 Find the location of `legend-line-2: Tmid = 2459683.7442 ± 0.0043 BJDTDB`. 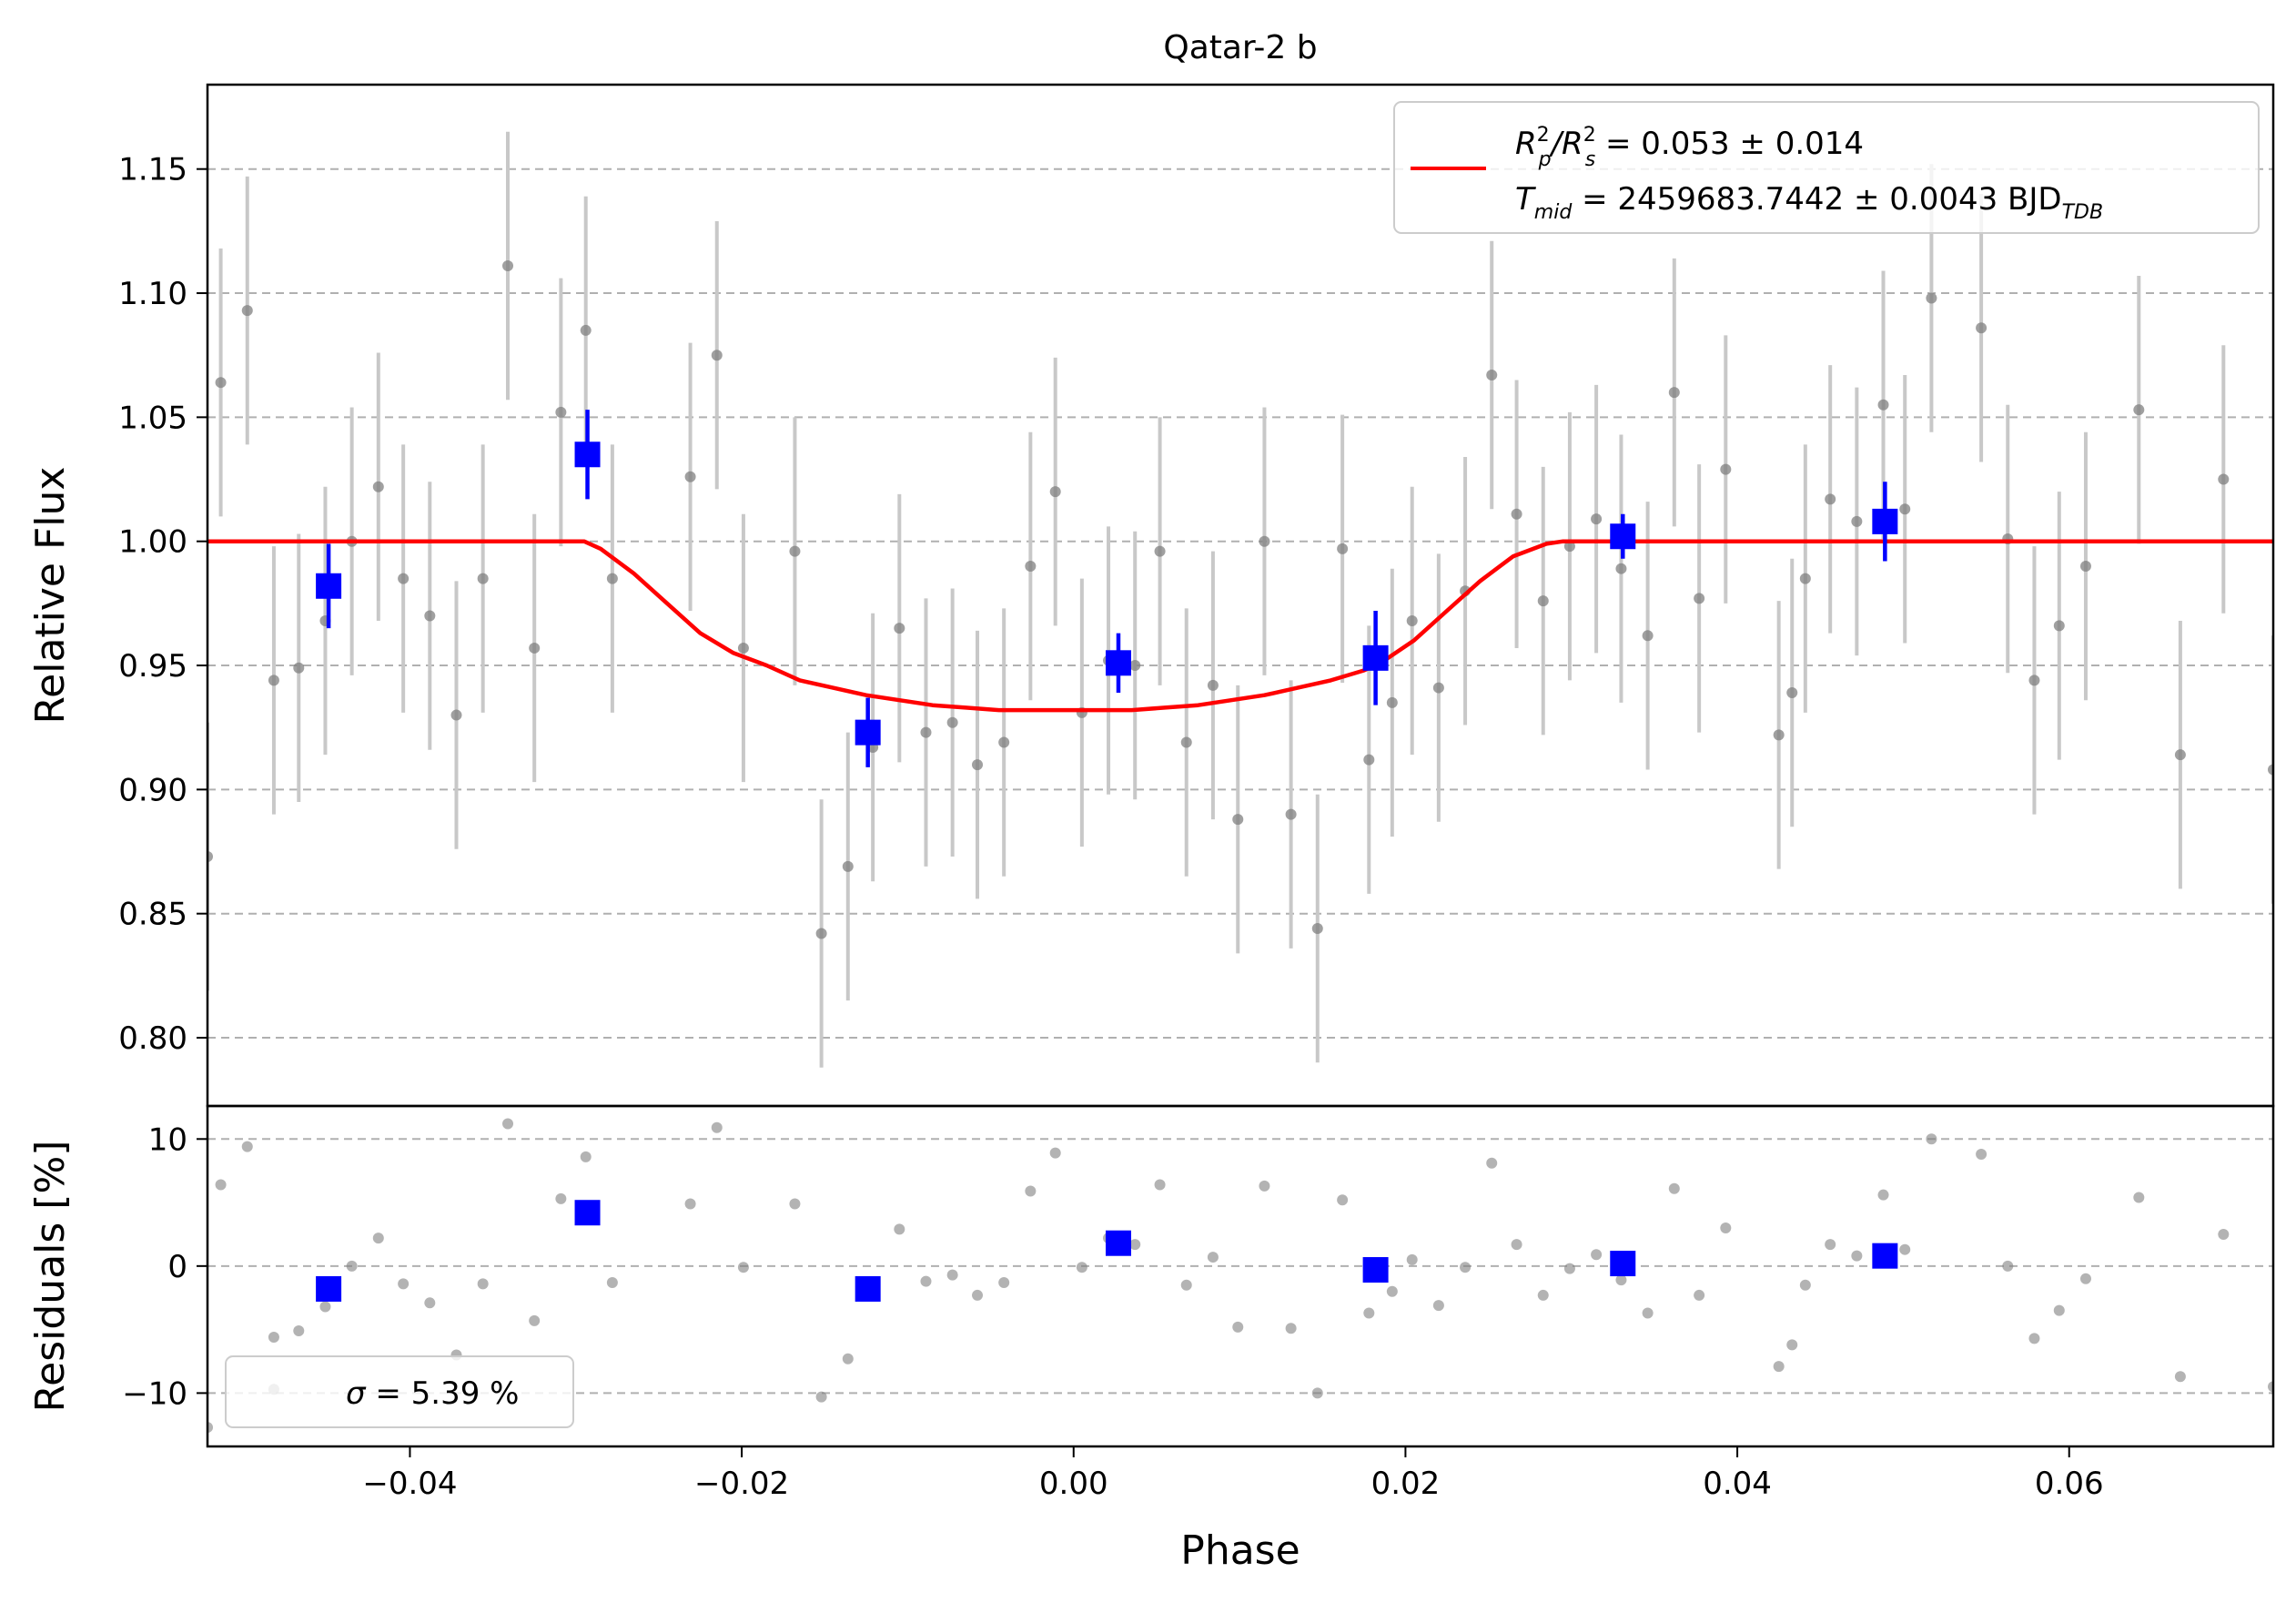

legend-line-2: Tmid = 2459683.7442 ± 0.0043 BJDTDB is located at coordinates (1809, 202).